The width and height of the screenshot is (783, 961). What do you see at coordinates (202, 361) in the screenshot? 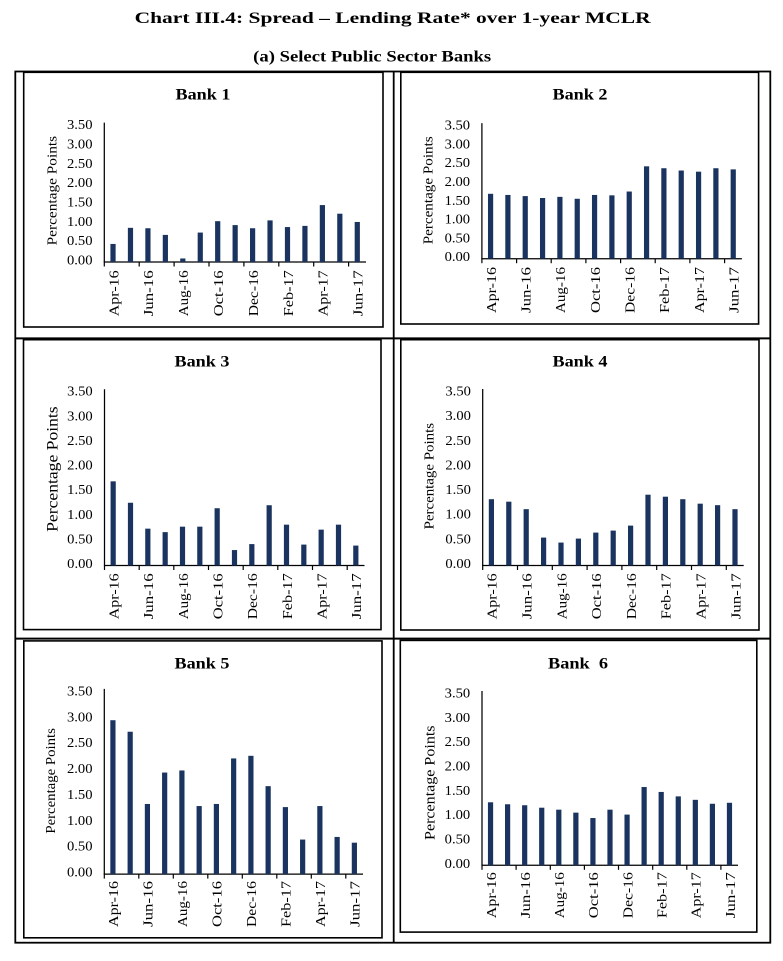
I see `svg-text: Bank 3` at bounding box center [202, 361].